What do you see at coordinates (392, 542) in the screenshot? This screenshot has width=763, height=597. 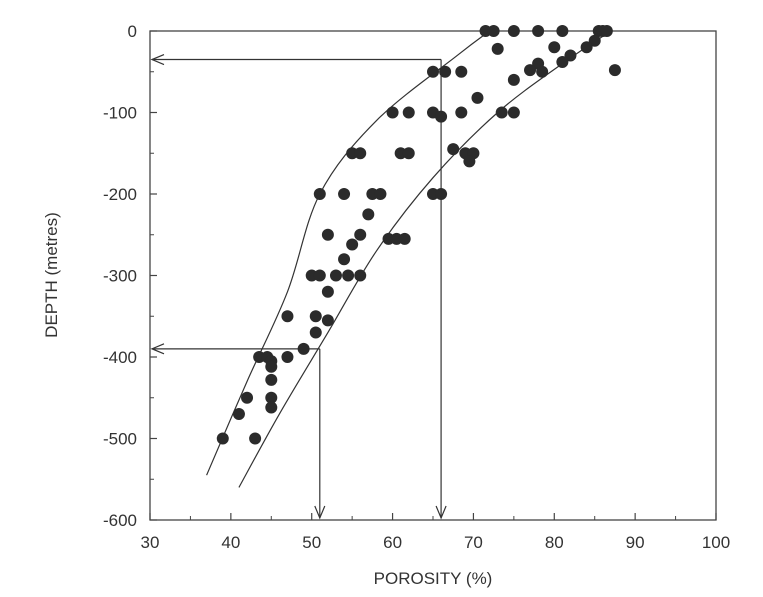 I see `x-tick-label: 60` at bounding box center [392, 542].